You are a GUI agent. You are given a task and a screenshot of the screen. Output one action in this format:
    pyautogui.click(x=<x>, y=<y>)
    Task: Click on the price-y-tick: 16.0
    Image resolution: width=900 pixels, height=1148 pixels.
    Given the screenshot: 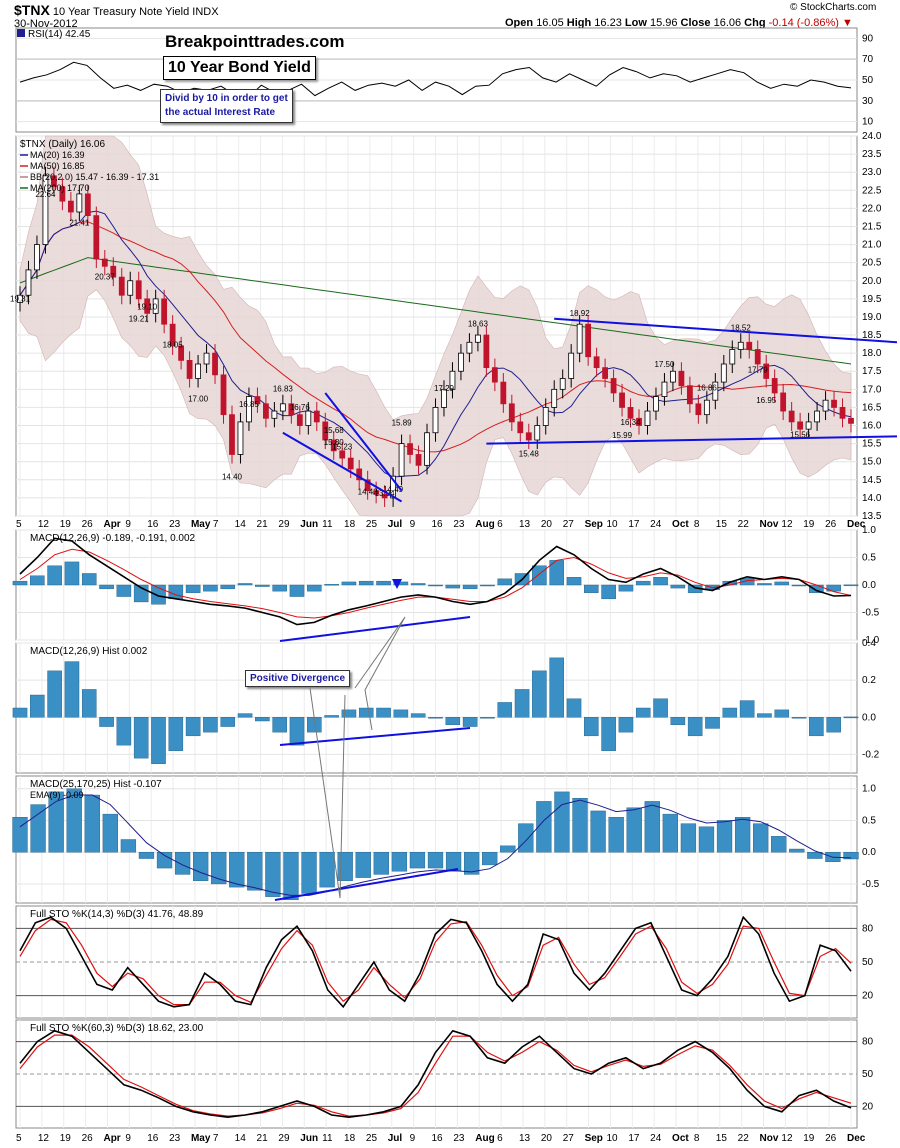 What is the action you would take?
    pyautogui.click(x=872, y=426)
    